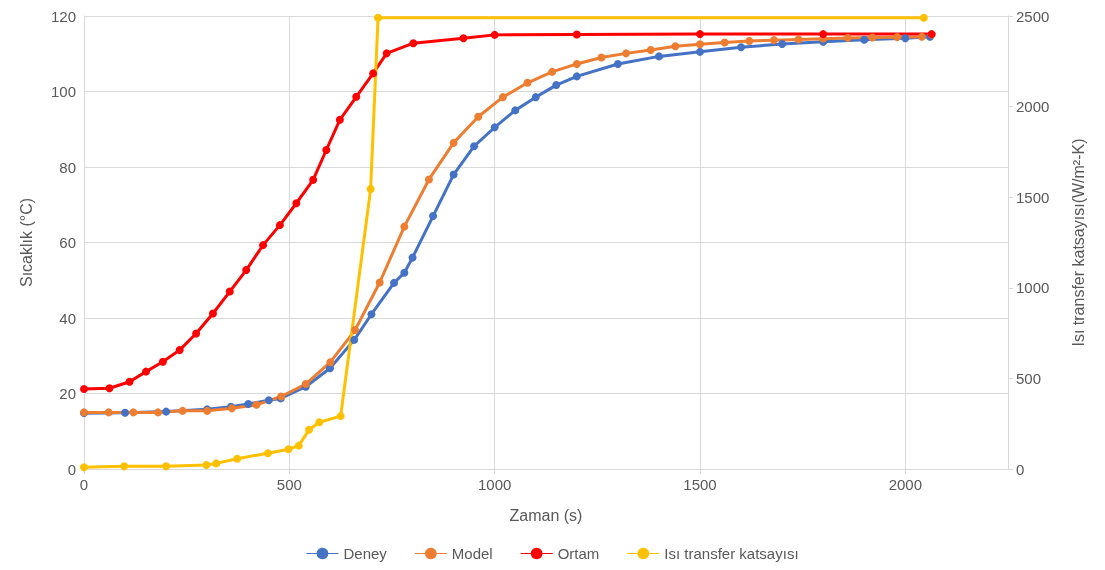 The height and width of the screenshot is (570, 1105). What do you see at coordinates (546, 515) in the screenshot?
I see `x-axis-title: Zaman (s)` at bounding box center [546, 515].